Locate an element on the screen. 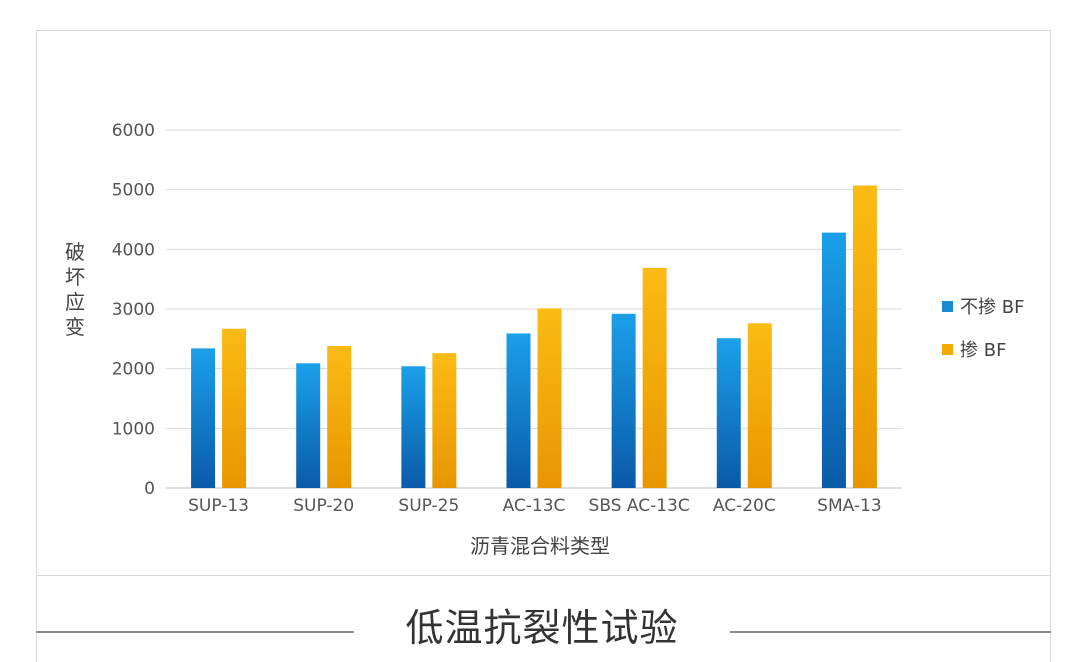  x-tick-label: AC-13C is located at coordinates (534, 506).